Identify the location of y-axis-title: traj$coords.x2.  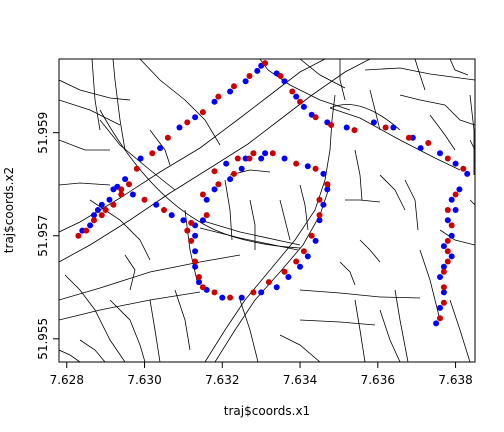
(9, 210).